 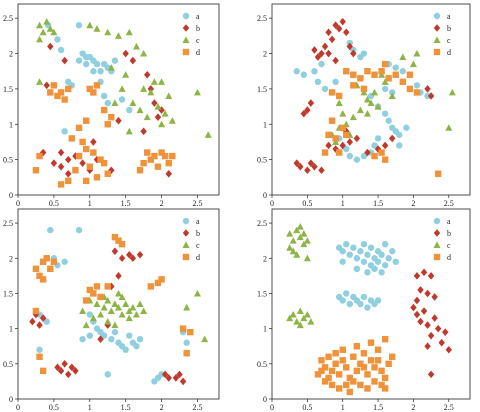 I want to click on legend-marker-a, so click(x=437, y=221).